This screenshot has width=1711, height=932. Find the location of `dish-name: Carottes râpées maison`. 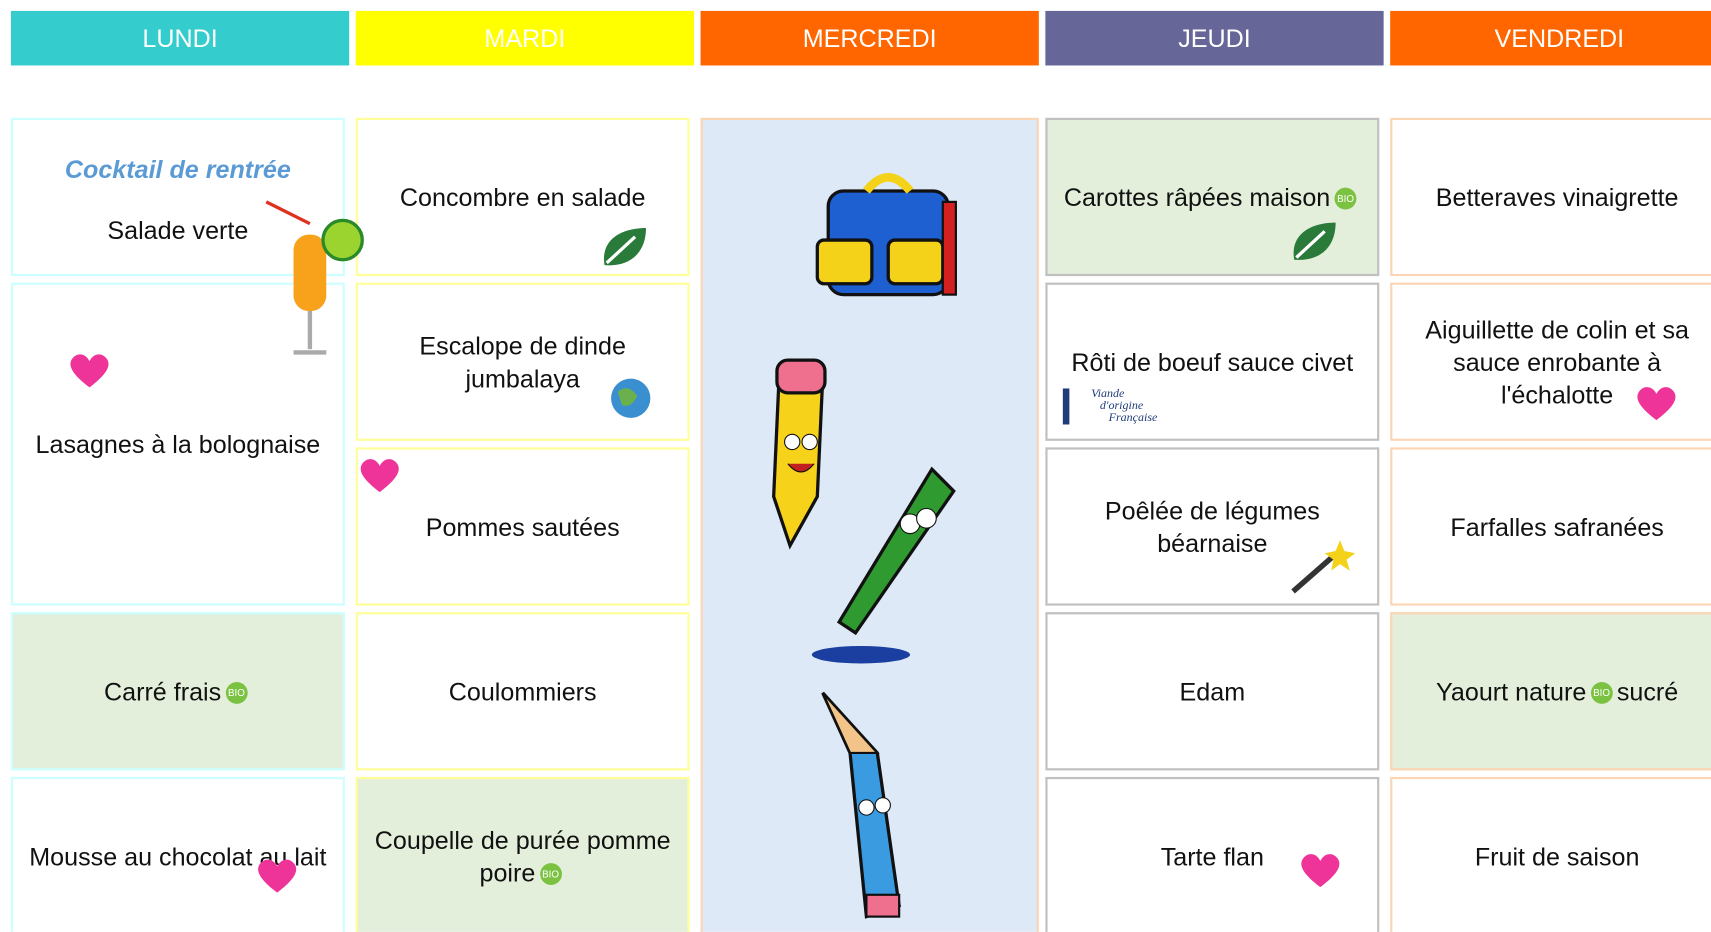

dish-name: Carottes râpées maison is located at coordinates (1197, 197).